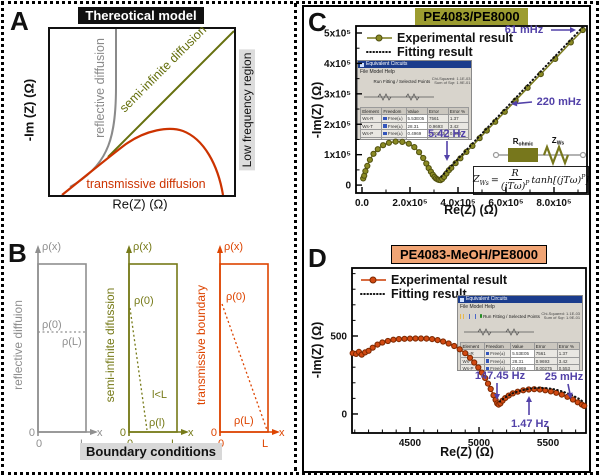 The image size is (600, 476). Describe the element at coordinates (151, 451) in the screenshot. I see `boundary-conditions-wrap: Boundary conditions` at that location.